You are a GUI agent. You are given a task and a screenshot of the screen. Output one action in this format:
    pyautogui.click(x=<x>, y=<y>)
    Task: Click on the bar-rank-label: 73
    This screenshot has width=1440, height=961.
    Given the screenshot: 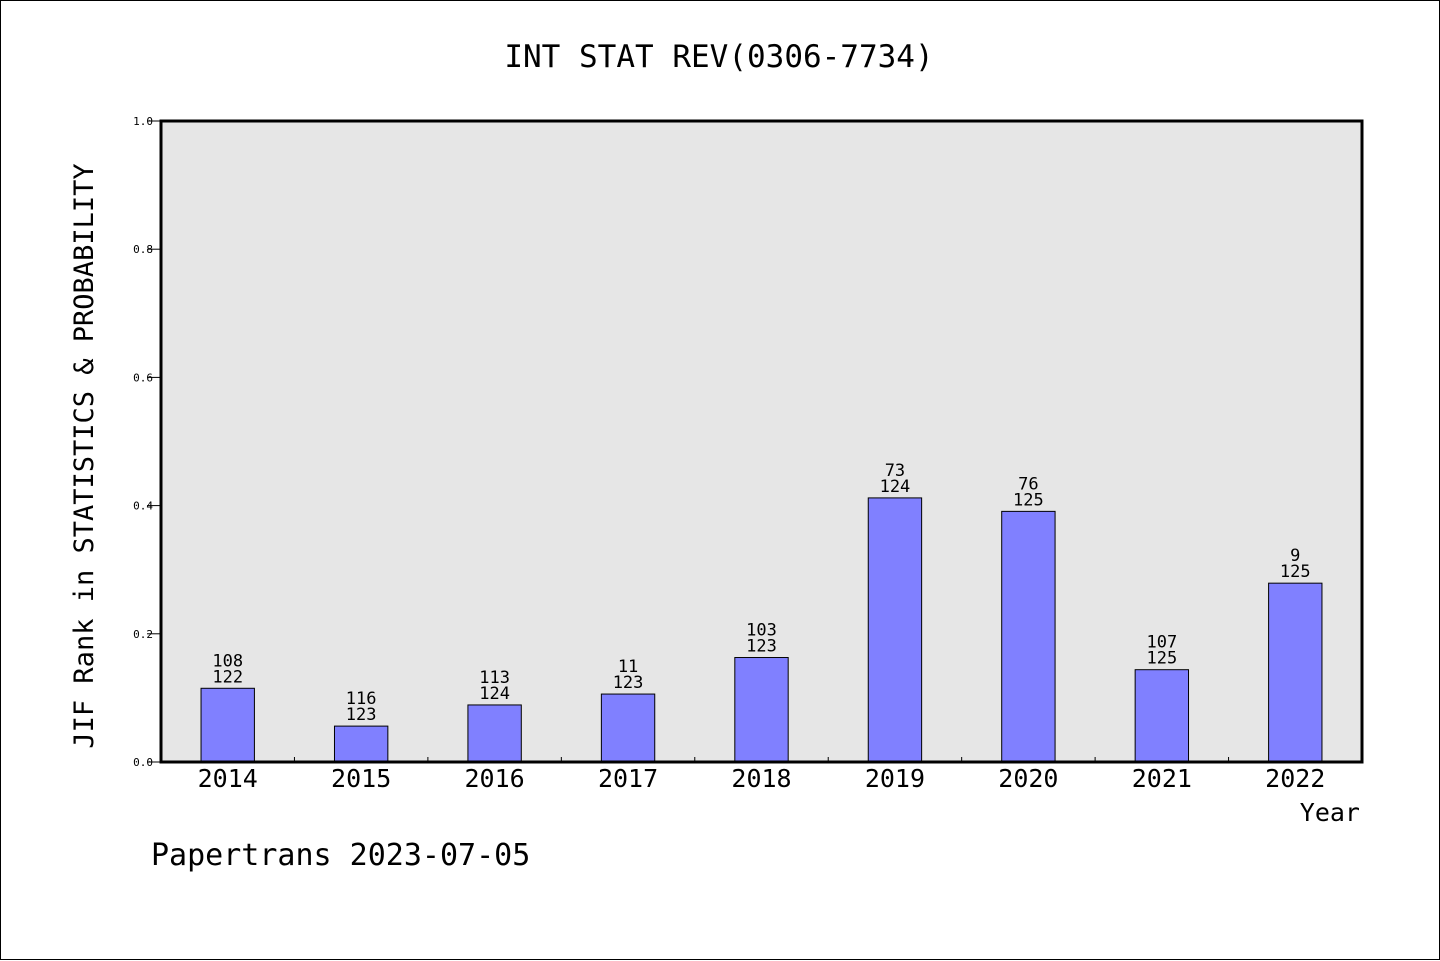 What is the action you would take?
    pyautogui.click(x=895, y=471)
    